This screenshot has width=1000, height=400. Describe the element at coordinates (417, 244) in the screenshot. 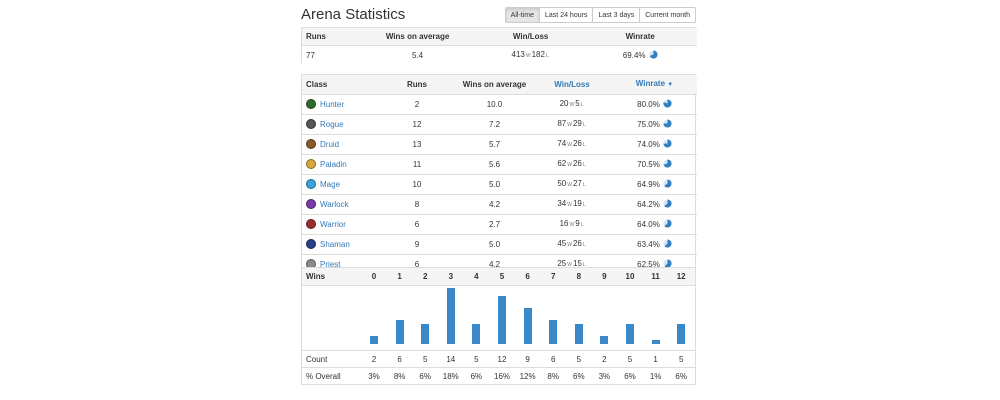

I see `class-runs: 9` at that location.